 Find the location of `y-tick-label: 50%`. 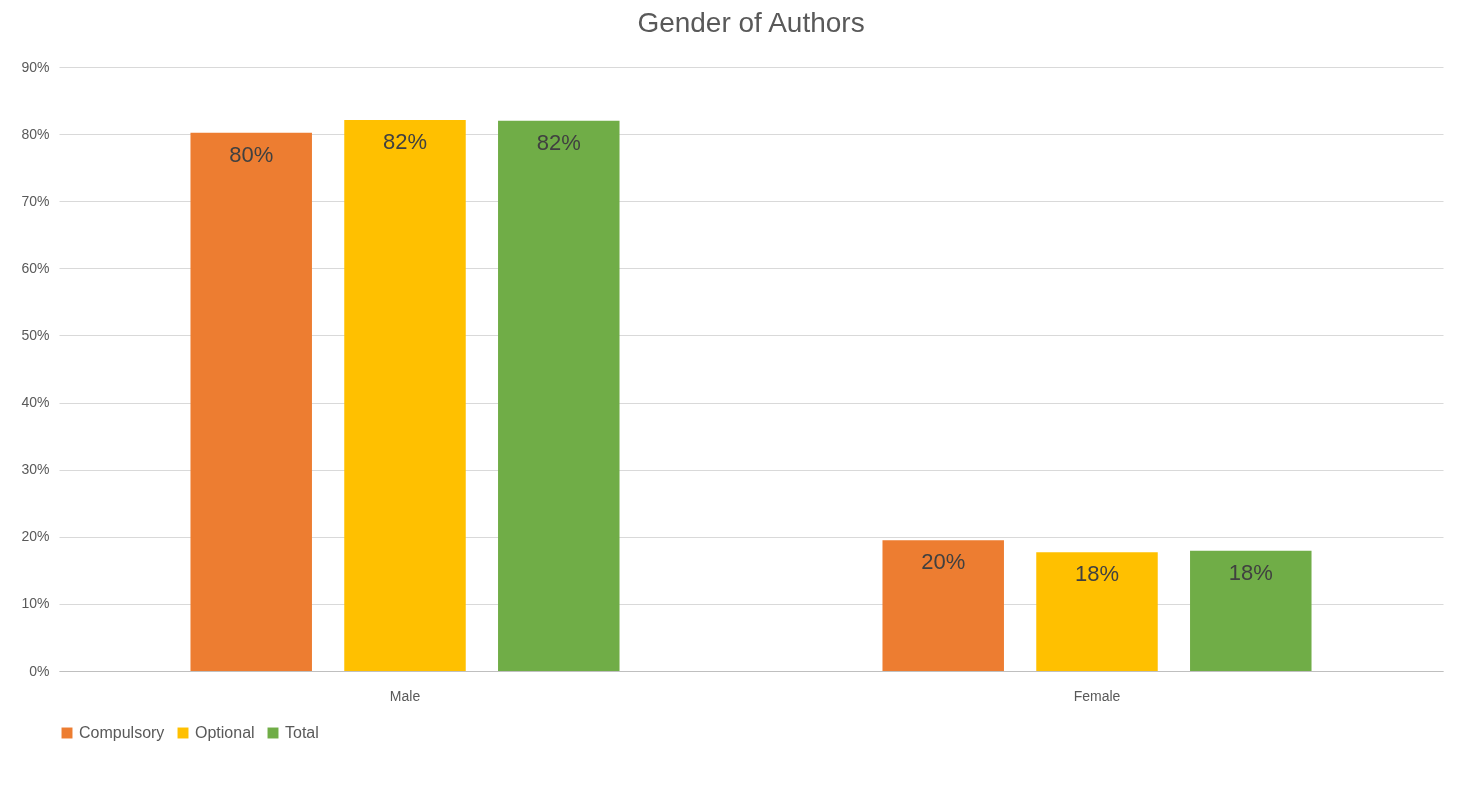

y-tick-label: 50% is located at coordinates (35, 334).